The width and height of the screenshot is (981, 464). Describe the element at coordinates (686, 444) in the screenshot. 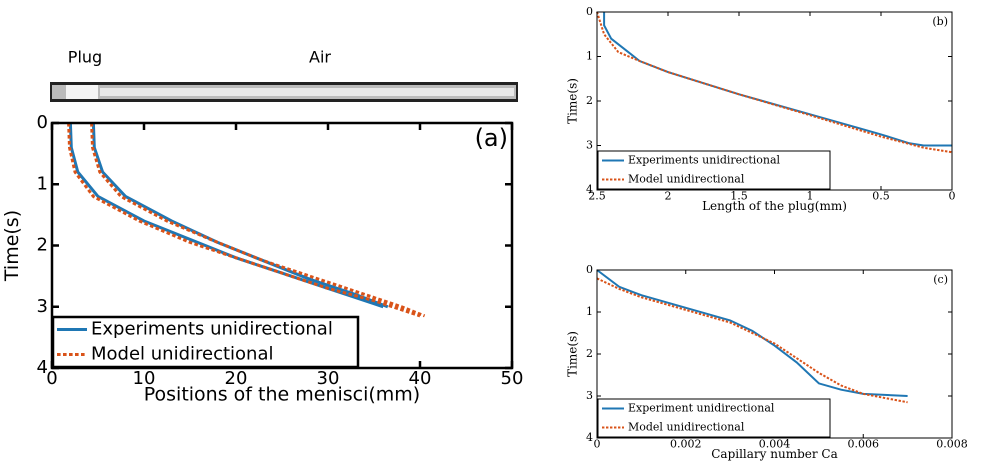

I see `x-tick-label: 0.002` at that location.